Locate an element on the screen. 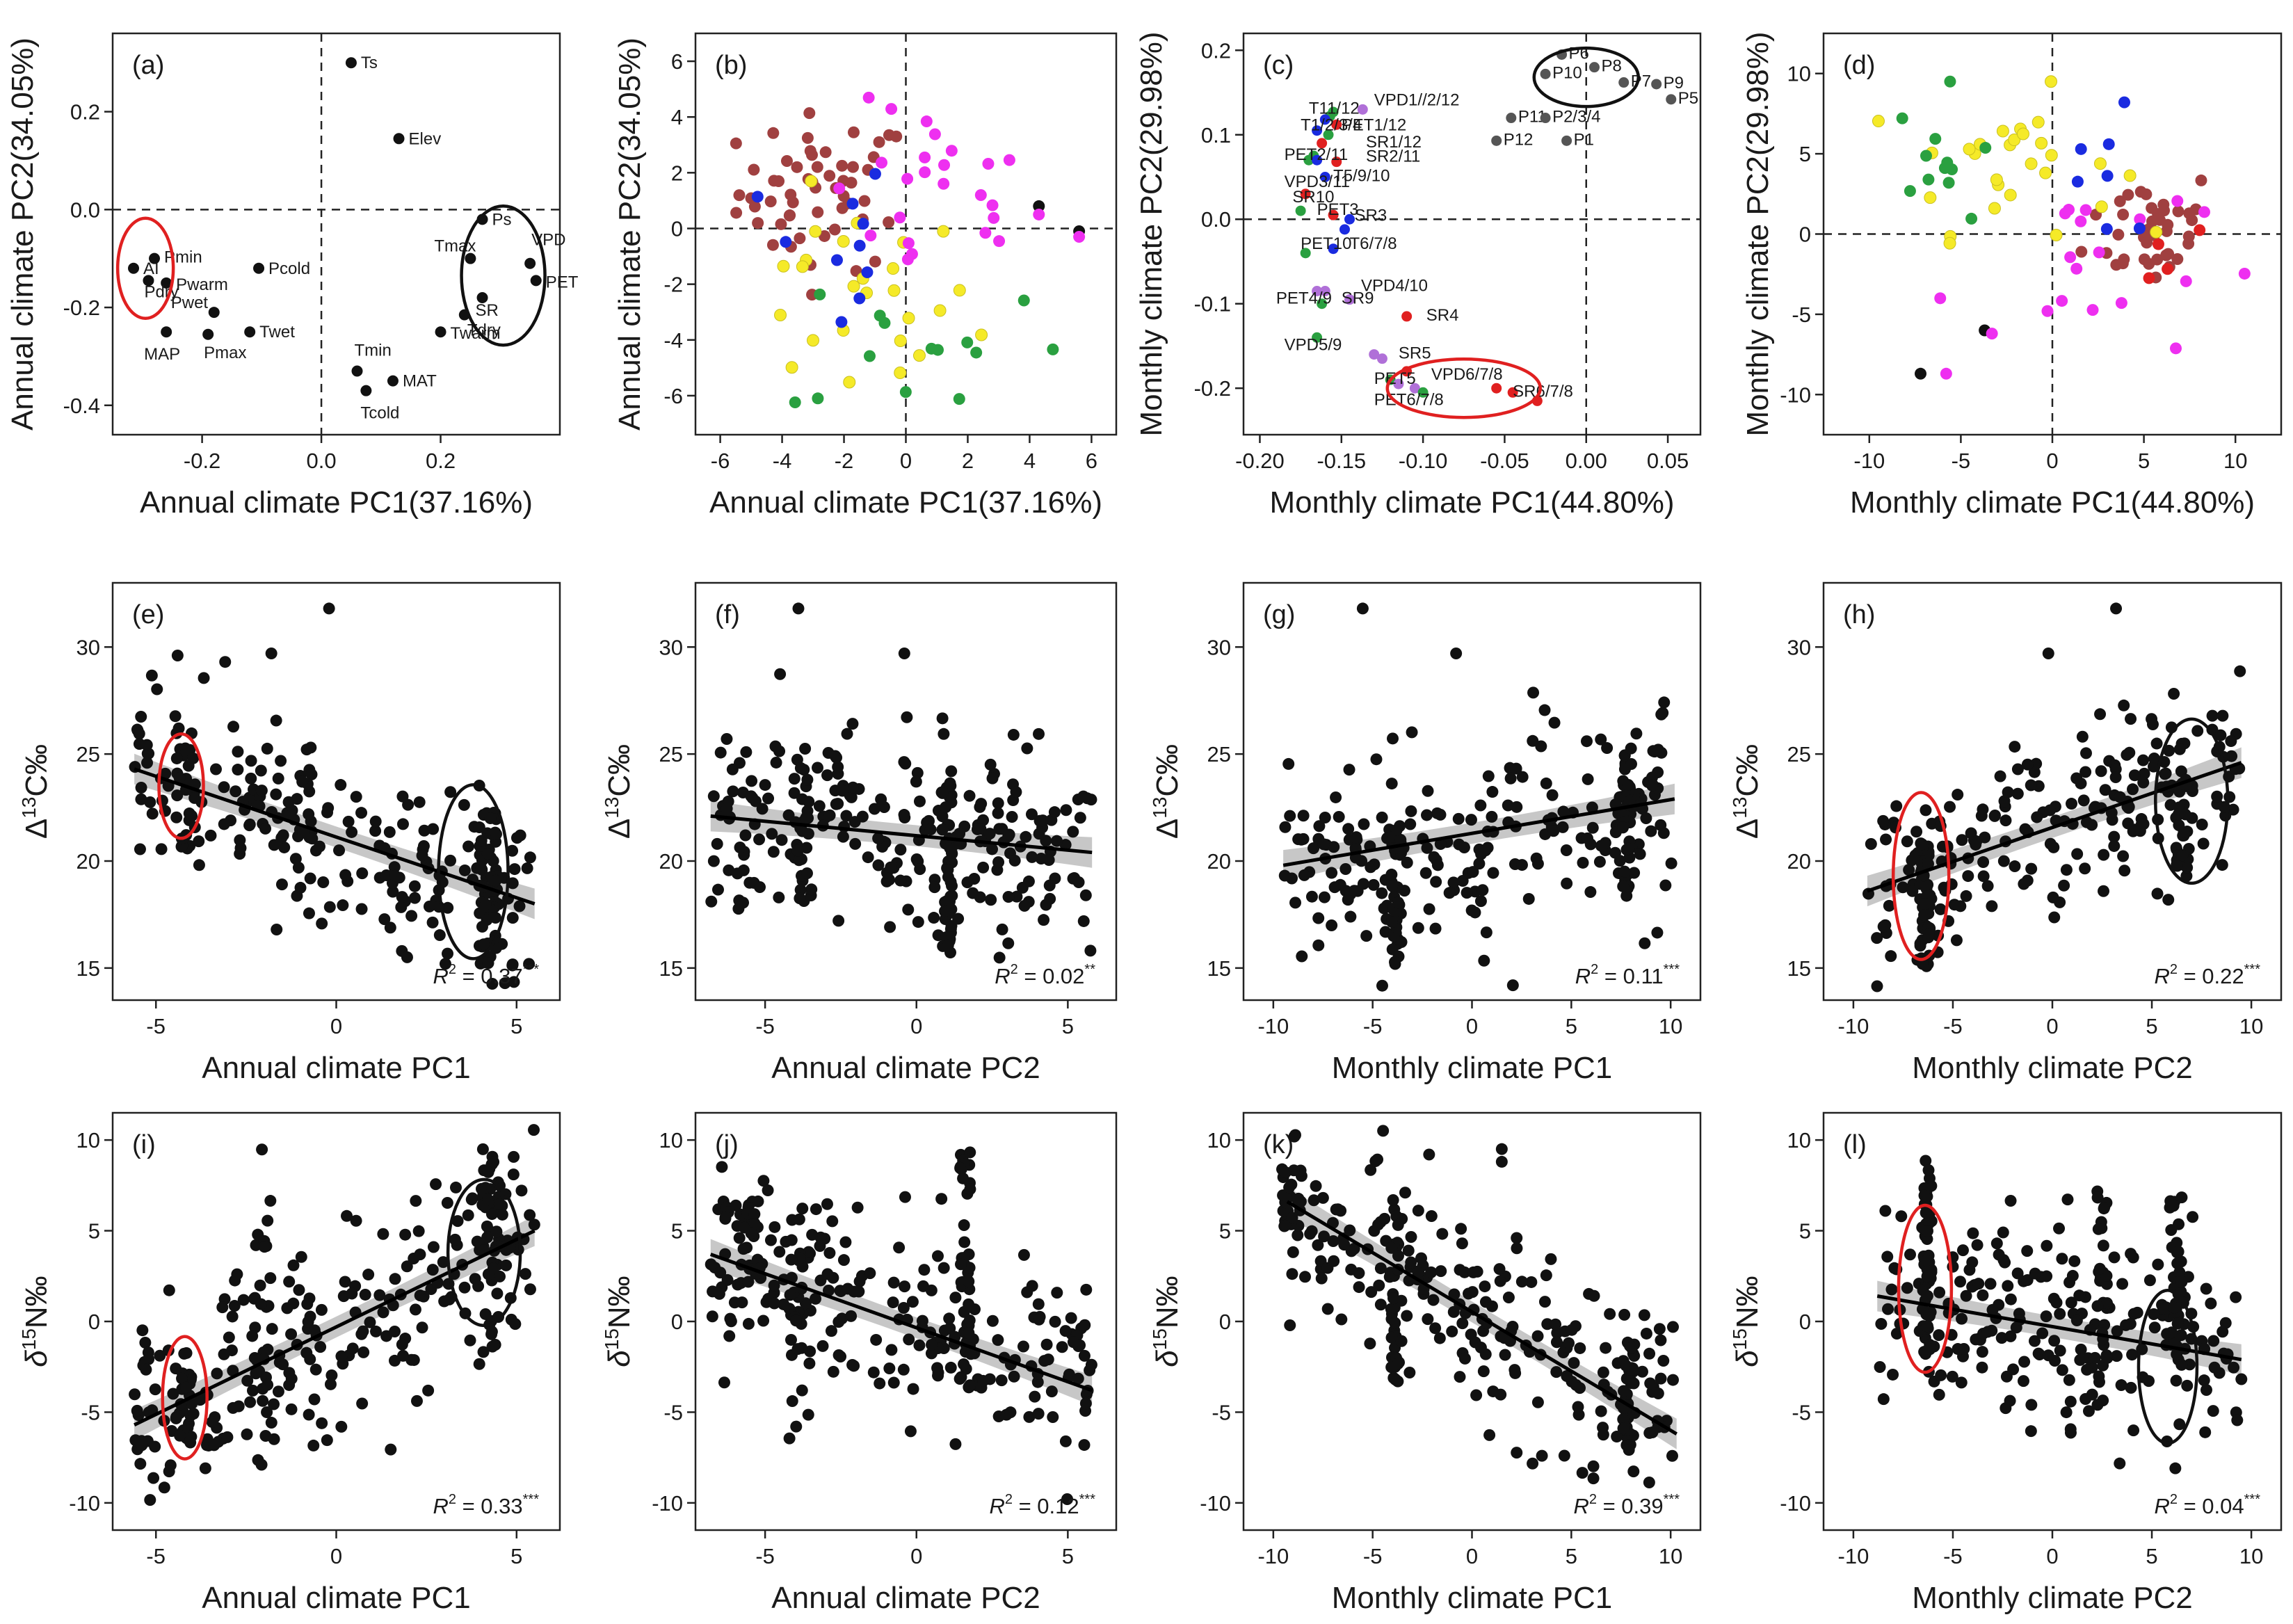  panel-label: (i) is located at coordinates (144, 1144).